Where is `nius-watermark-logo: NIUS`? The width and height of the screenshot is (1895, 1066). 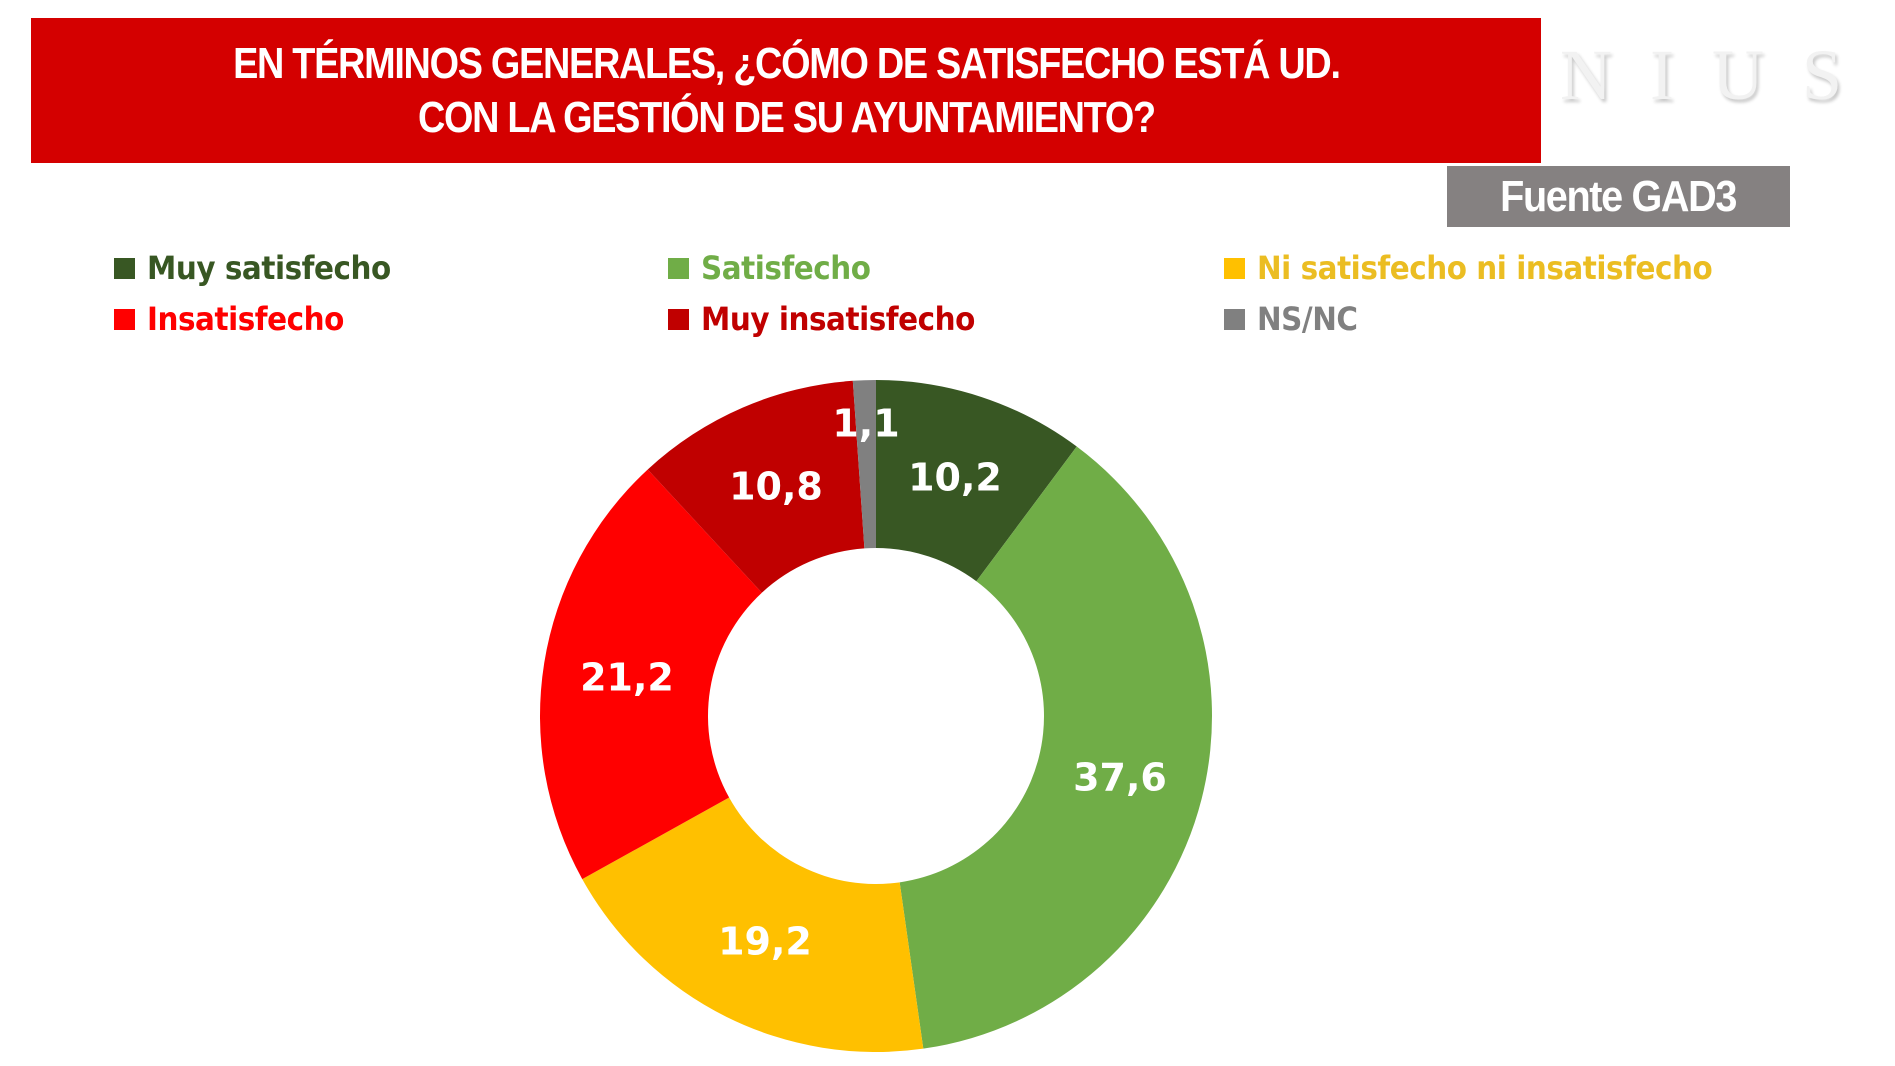 nius-watermark-logo: NIUS is located at coordinates (1720, 75).